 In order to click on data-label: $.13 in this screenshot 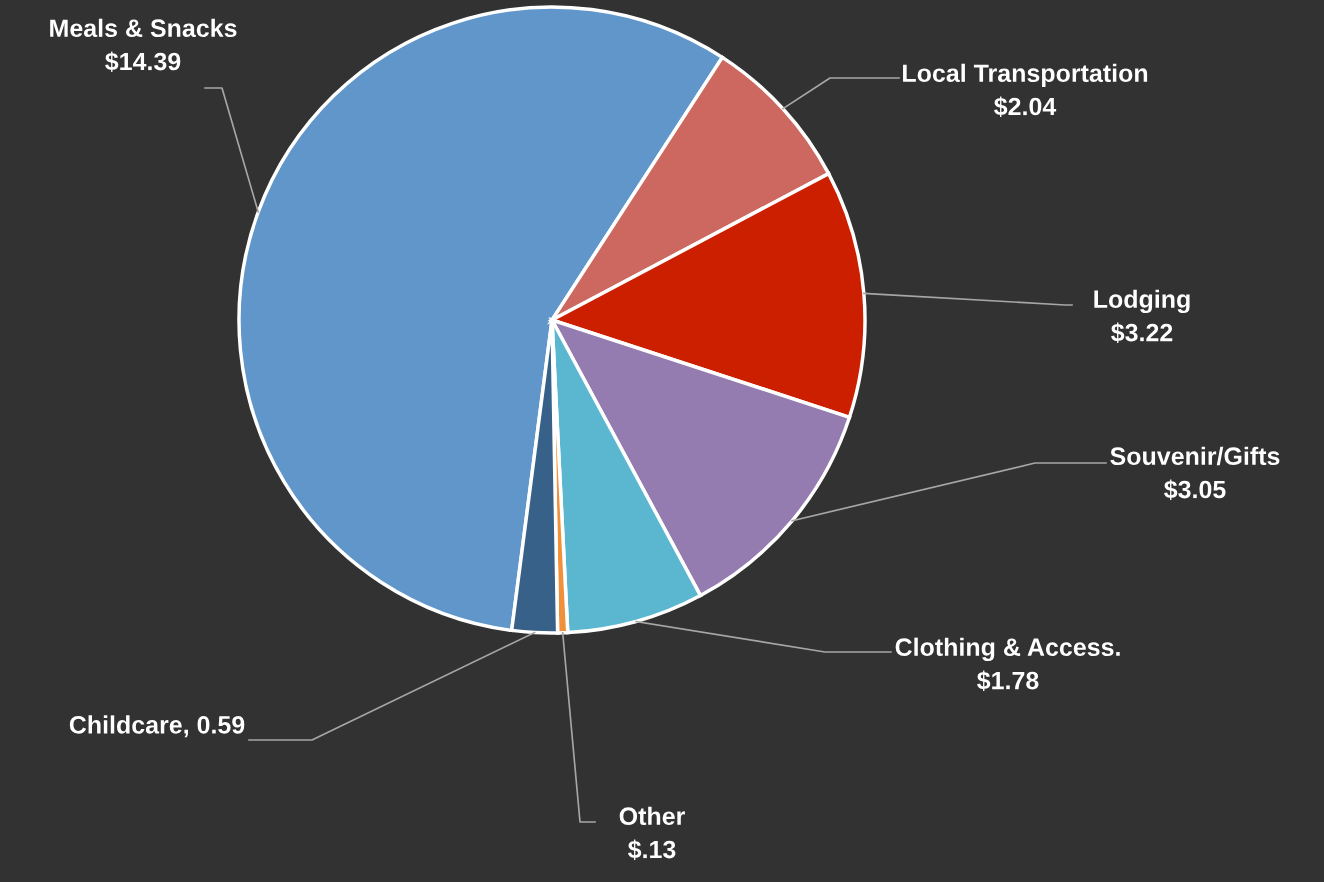, I will do `click(652, 849)`.